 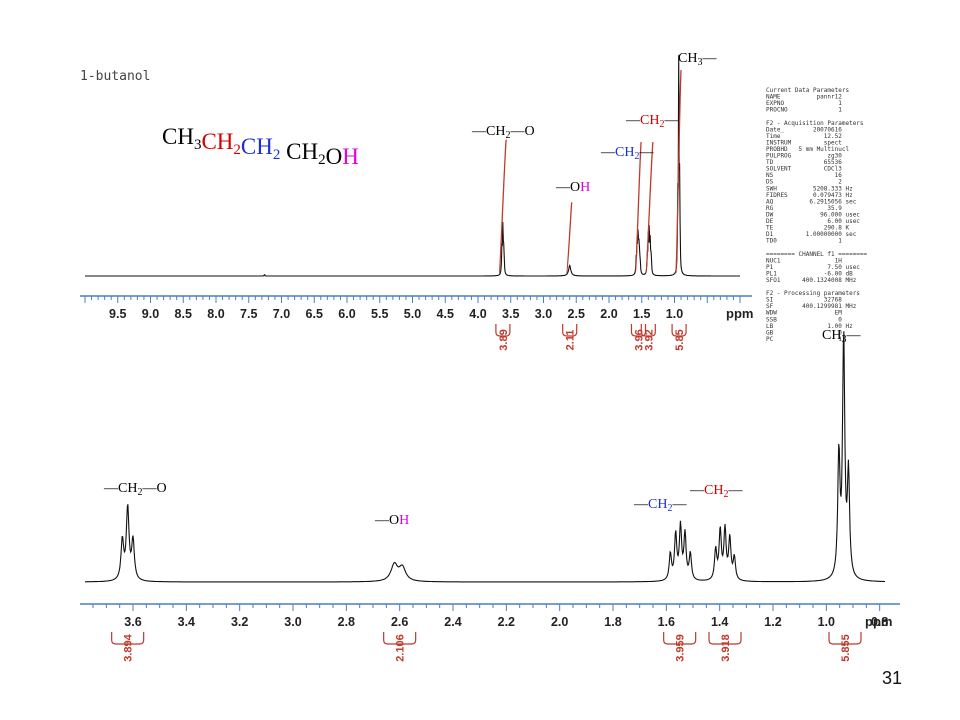 I want to click on parameter-line: DE 6.00 usec, so click(x=813, y=221).